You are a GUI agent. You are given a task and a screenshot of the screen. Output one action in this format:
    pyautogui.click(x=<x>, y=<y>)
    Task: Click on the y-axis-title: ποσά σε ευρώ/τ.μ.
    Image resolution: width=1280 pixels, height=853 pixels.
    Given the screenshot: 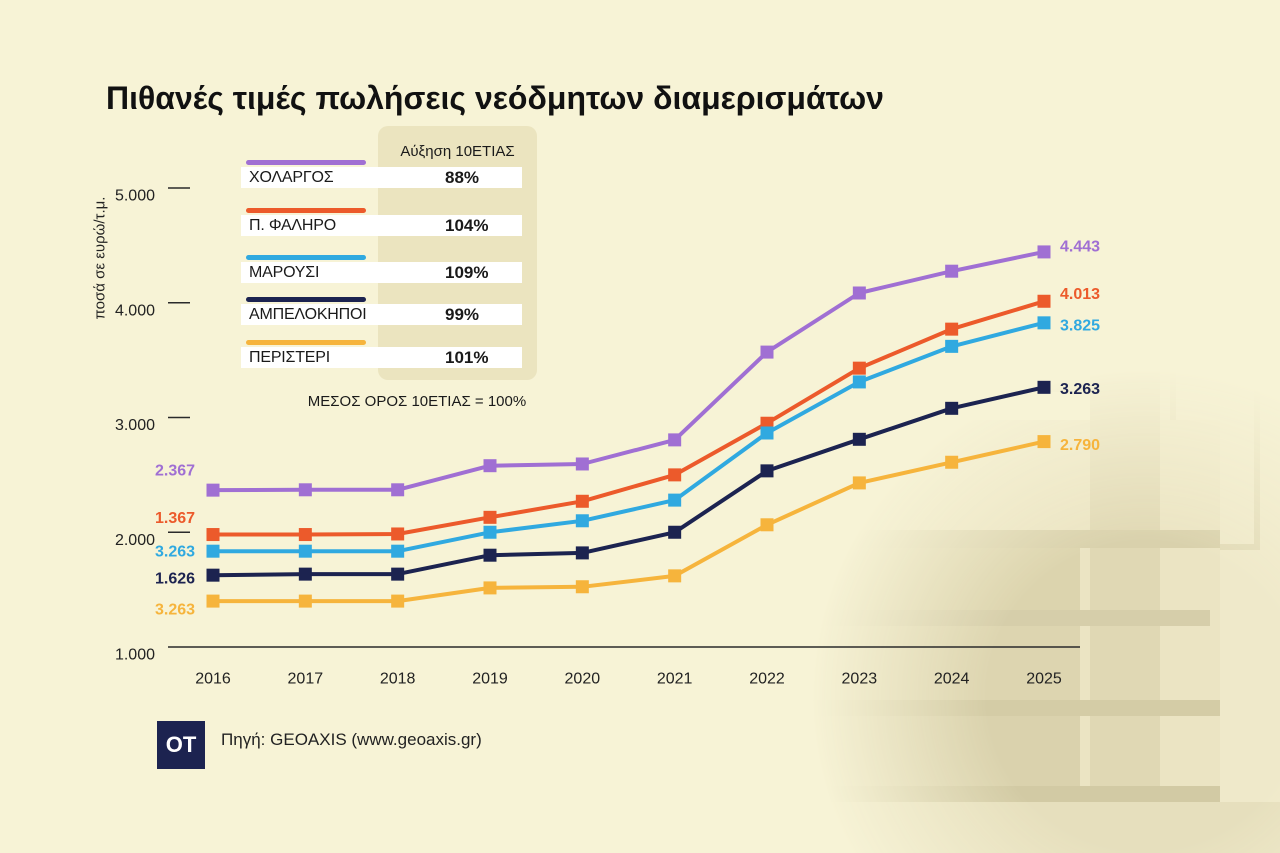 What is the action you would take?
    pyautogui.click(x=100, y=258)
    